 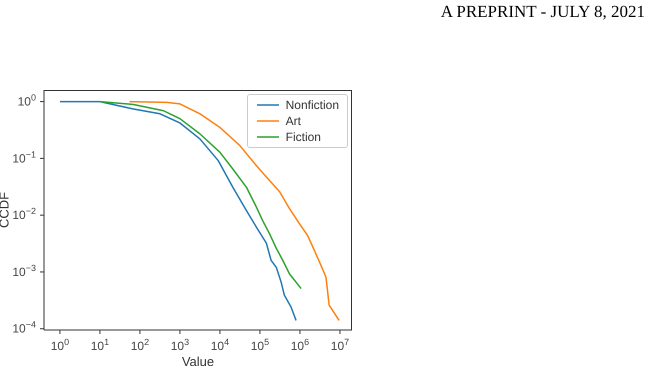 I want to click on legend-label: Nonfiction, so click(x=312, y=105).